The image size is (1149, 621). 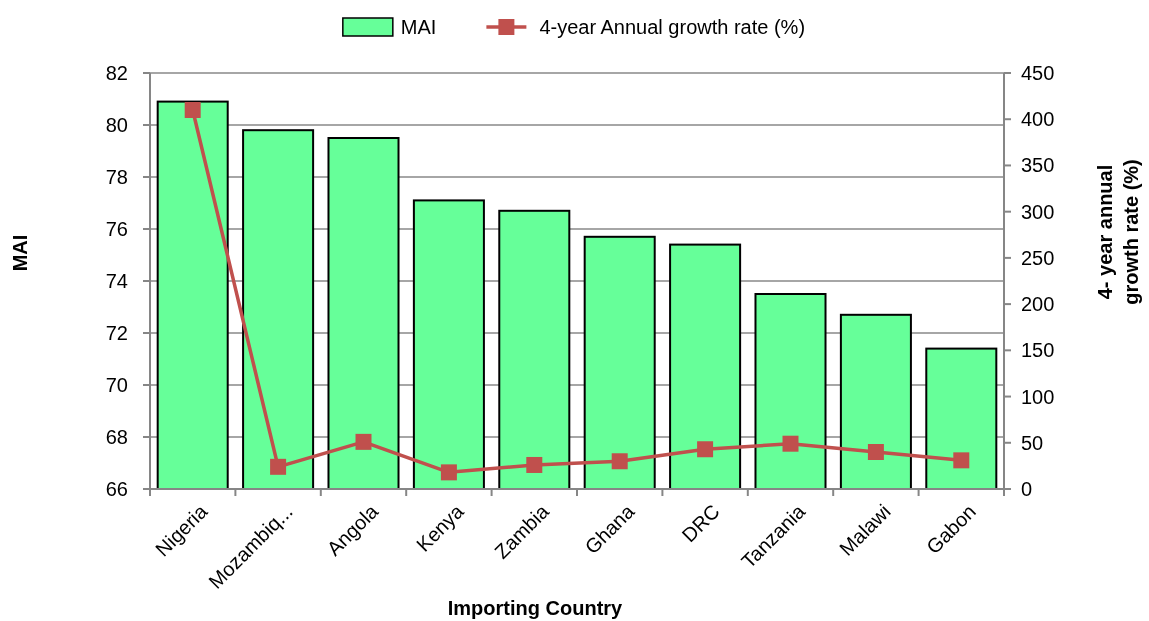 What do you see at coordinates (116, 281) in the screenshot?
I see `y-tick-label: 74` at bounding box center [116, 281].